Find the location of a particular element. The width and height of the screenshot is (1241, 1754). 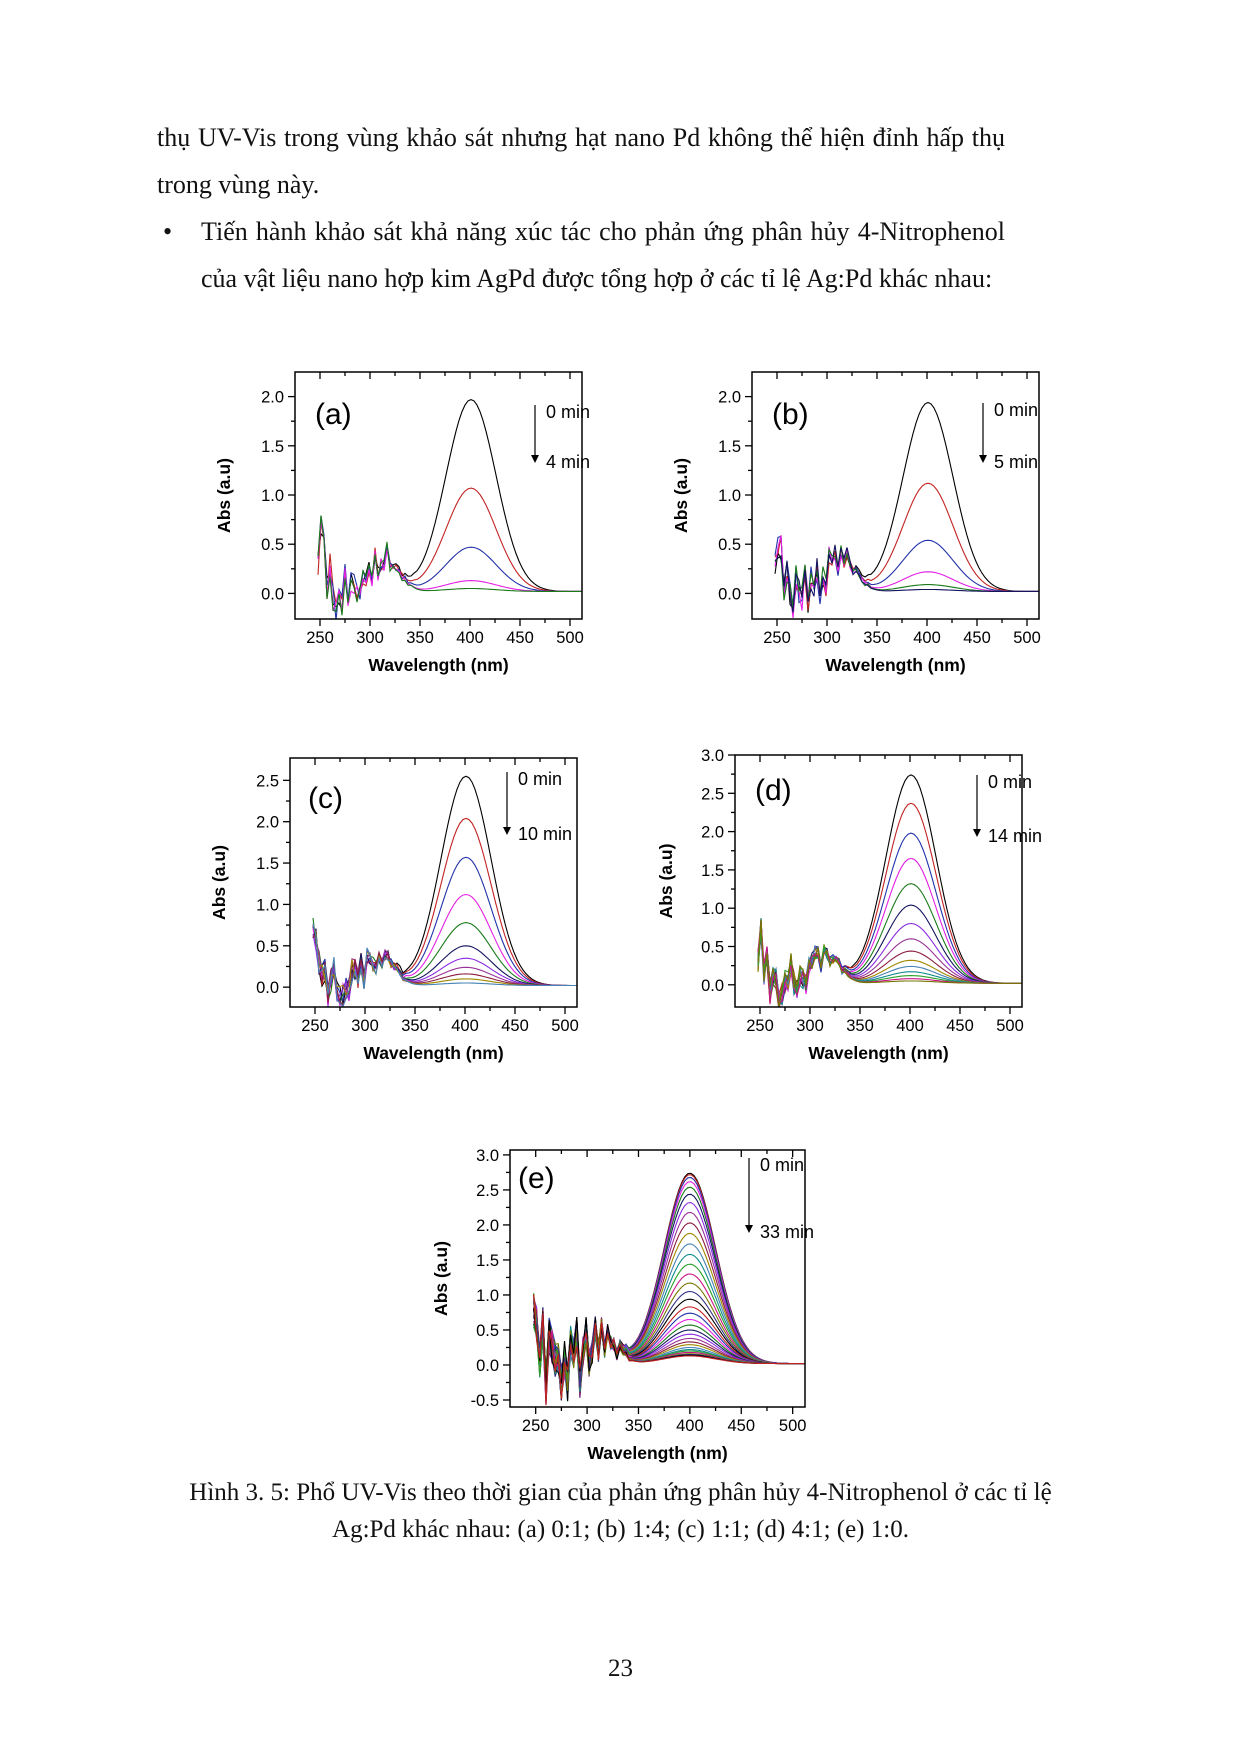

annotation-end-time: 33 min is located at coordinates (787, 1232).